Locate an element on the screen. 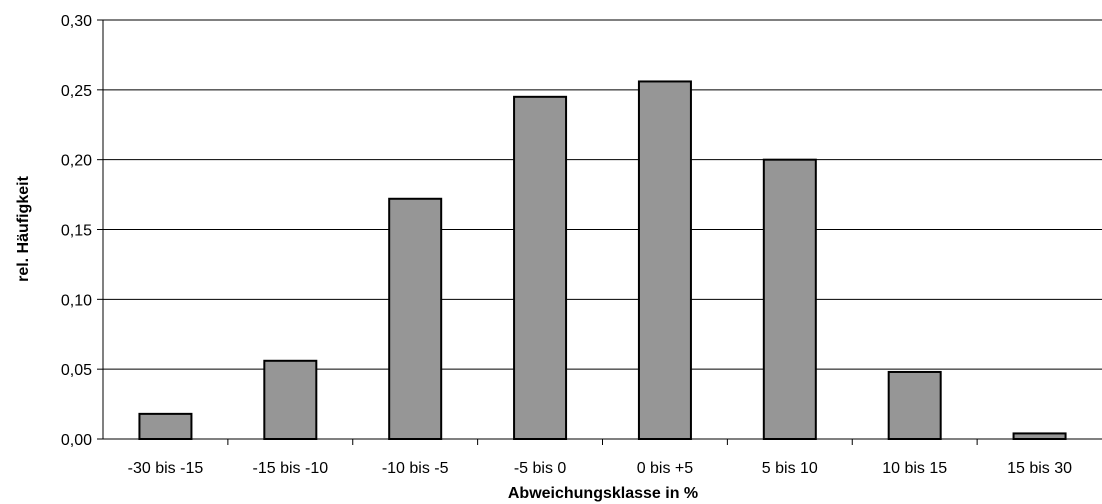 This screenshot has width=1102, height=504. x-tick-label: -10 bis -5 is located at coordinates (415, 468).